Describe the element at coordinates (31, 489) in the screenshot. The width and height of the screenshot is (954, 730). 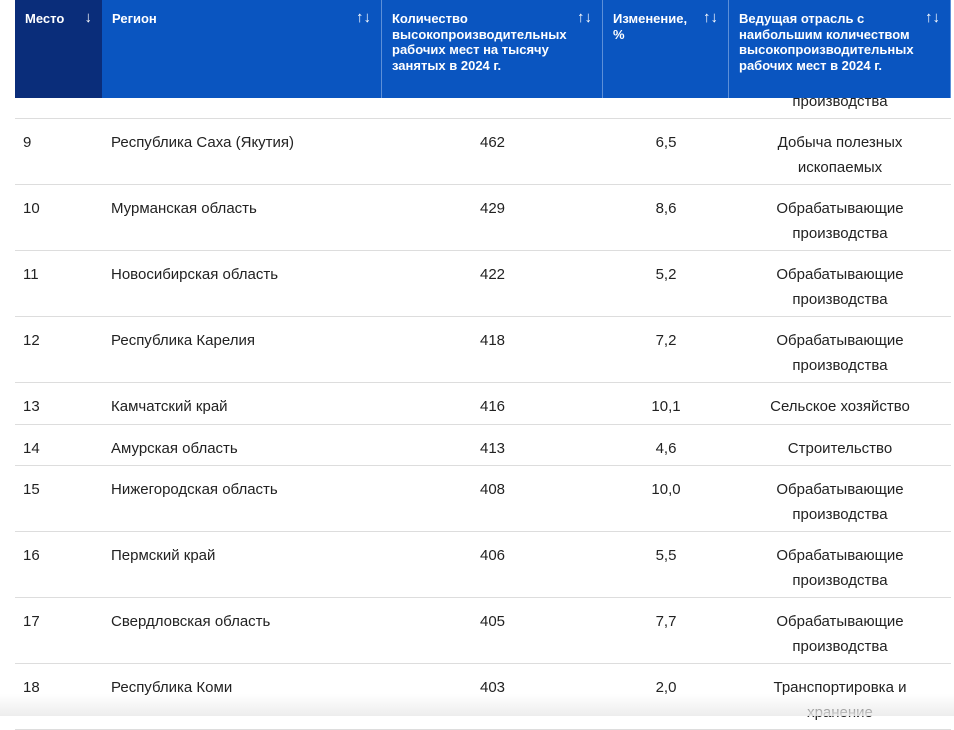
I see `cell-rank: 15` at that location.